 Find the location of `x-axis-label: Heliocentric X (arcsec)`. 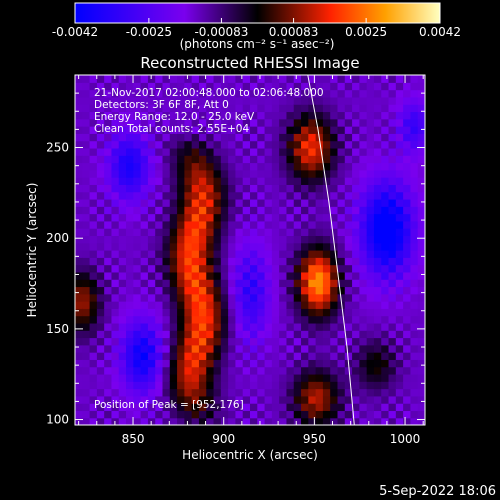

x-axis-label: Heliocentric X (arcsec) is located at coordinates (250, 455).